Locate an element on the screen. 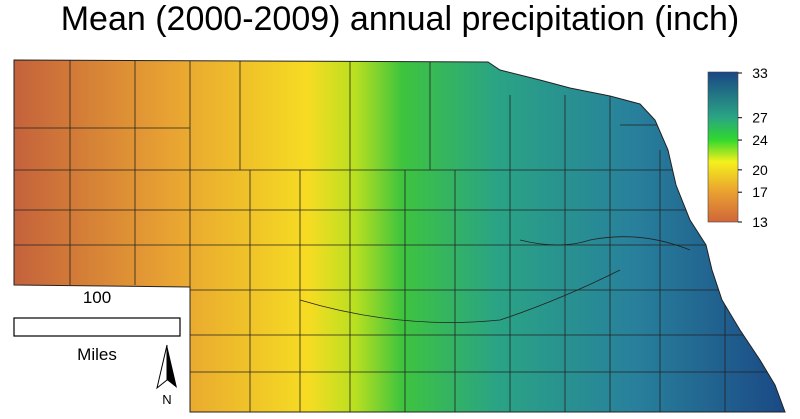 The width and height of the screenshot is (800, 419). scale-distance: 100 is located at coordinates (97, 297).